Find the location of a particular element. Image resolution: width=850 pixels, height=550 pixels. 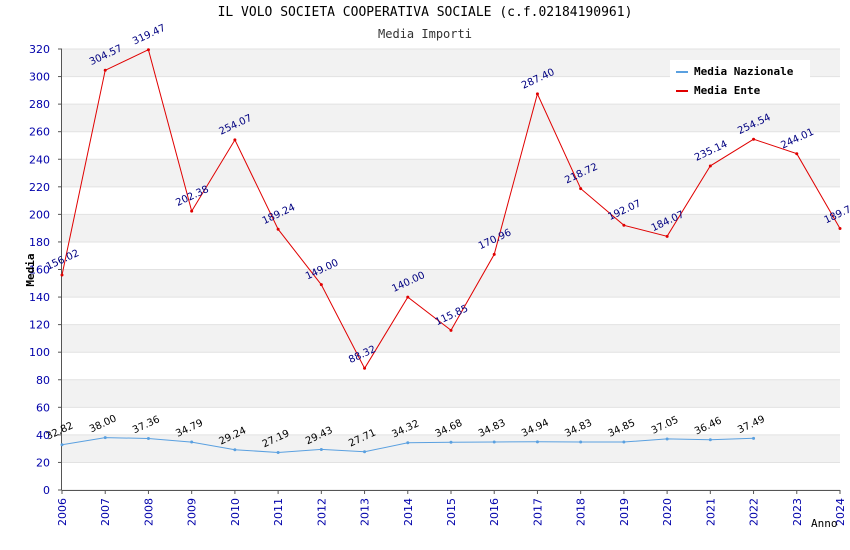

x-tick-label: 2013 is located at coordinates (365, 512).